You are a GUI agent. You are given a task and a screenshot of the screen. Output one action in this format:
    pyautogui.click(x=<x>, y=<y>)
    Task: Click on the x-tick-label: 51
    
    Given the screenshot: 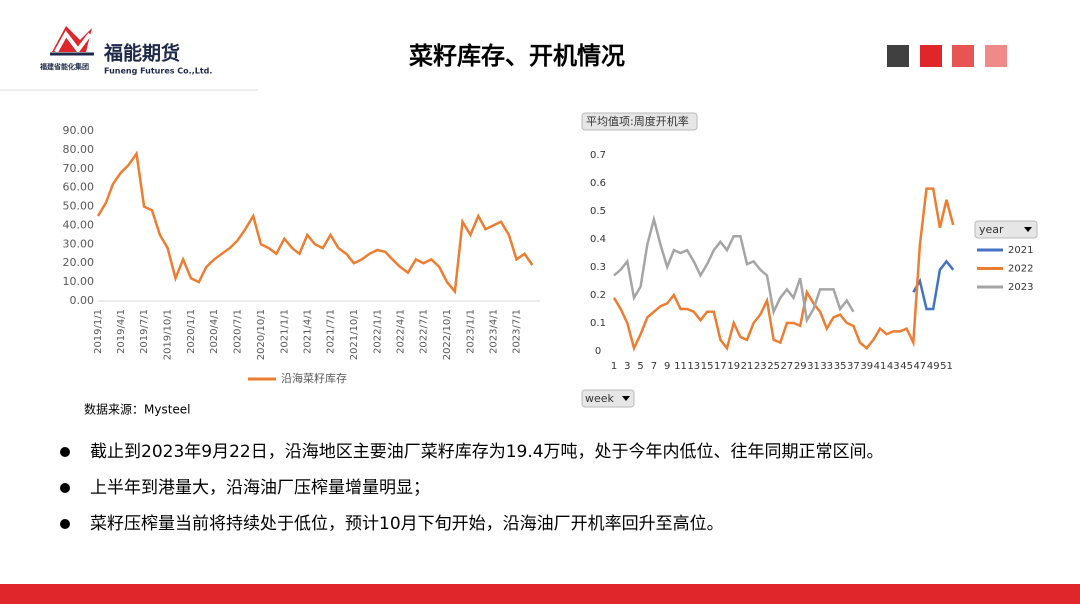 What is the action you would take?
    pyautogui.click(x=946, y=366)
    